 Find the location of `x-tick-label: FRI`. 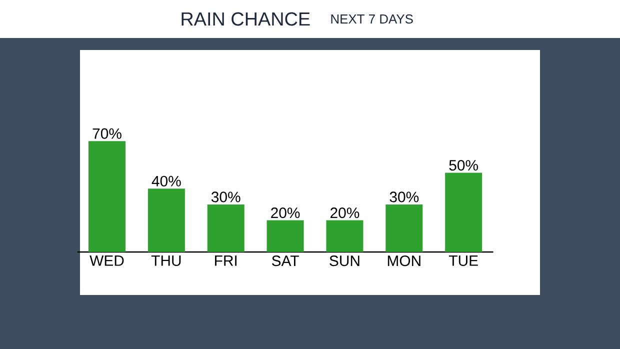

x-tick-label: FRI is located at coordinates (226, 261).